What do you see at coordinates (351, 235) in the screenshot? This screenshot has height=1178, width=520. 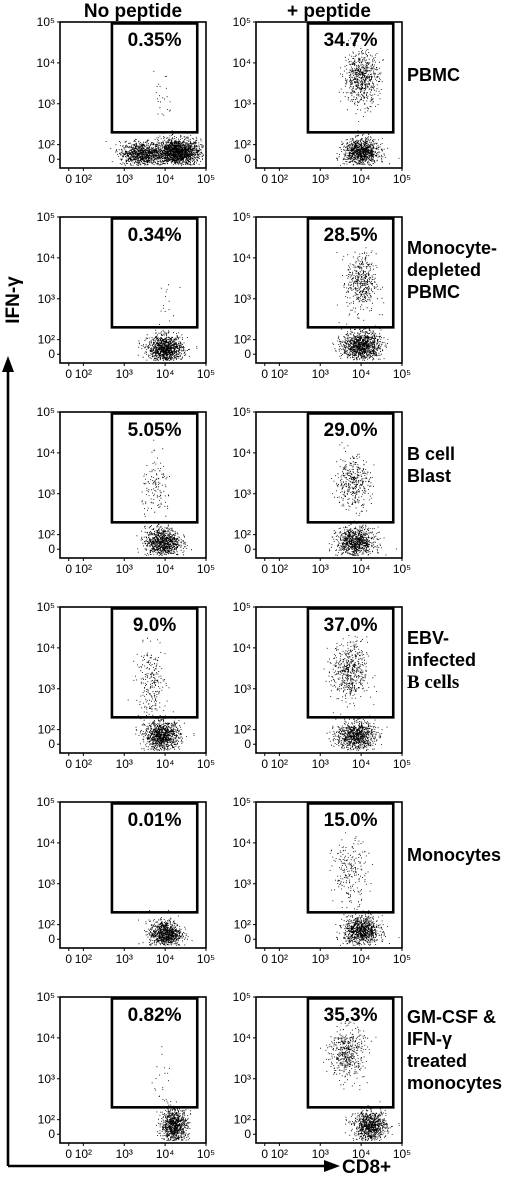 I see `gate-percent-label: 28.5%` at bounding box center [351, 235].